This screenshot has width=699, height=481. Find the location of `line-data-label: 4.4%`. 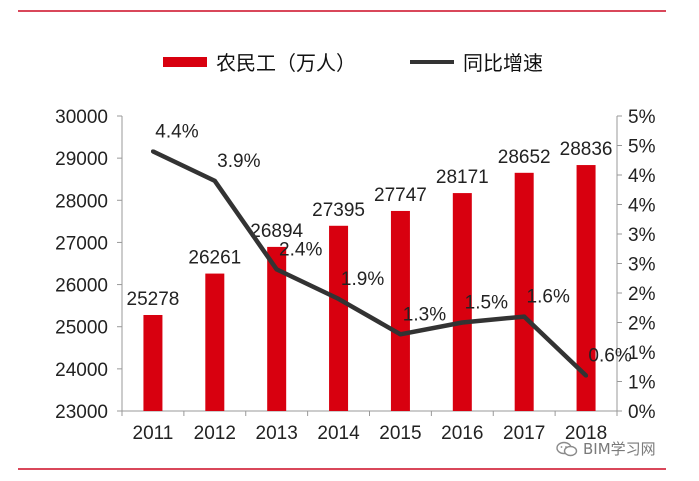

line-data-label: 4.4% is located at coordinates (176, 131).